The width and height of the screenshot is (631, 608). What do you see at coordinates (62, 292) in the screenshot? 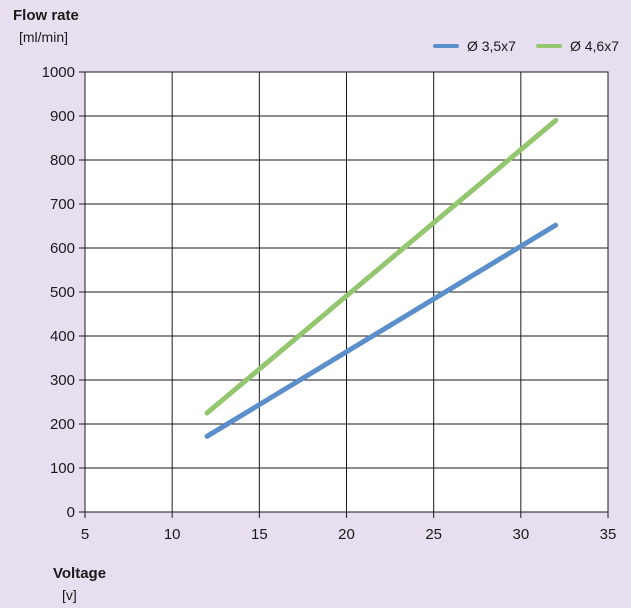
I see `y-tick-label-500: 500` at bounding box center [62, 292].